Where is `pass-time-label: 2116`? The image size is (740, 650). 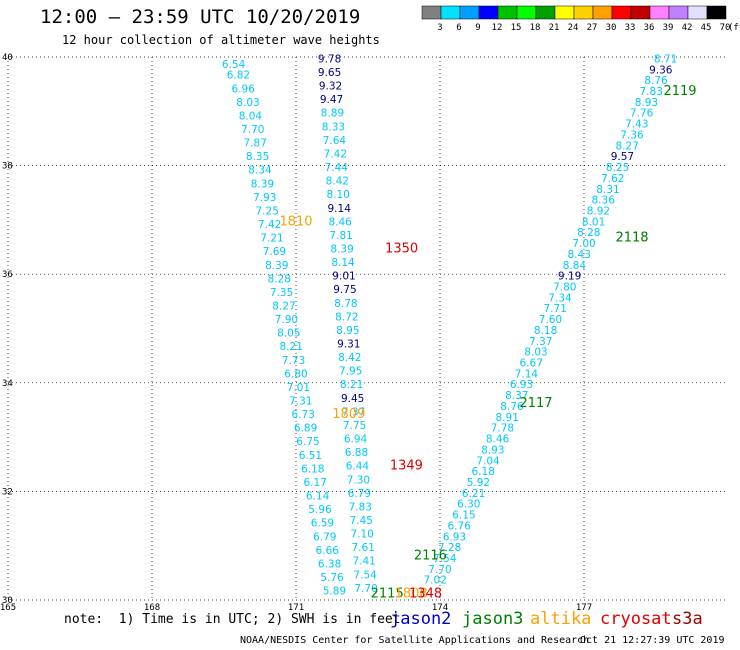
pass-time-label: 2116 is located at coordinates (430, 555).